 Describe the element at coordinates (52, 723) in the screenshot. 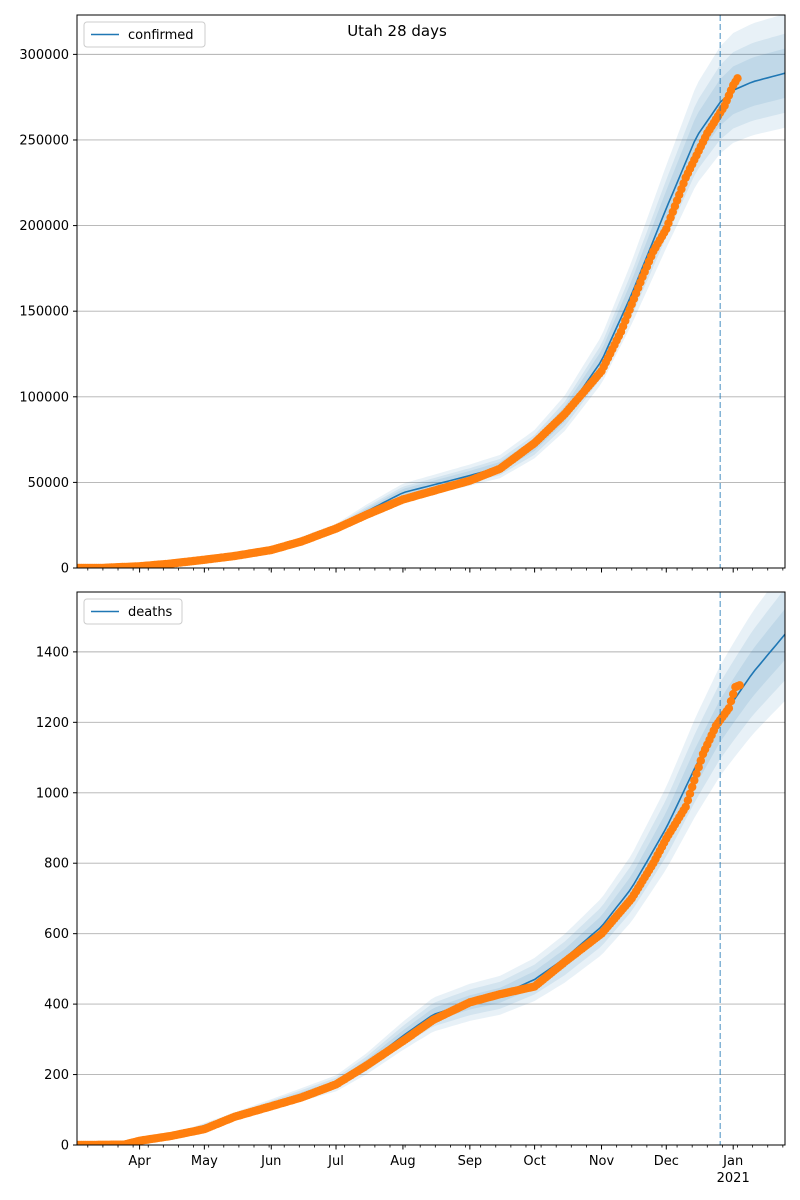

I see `y-tick-label: 1200` at that location.